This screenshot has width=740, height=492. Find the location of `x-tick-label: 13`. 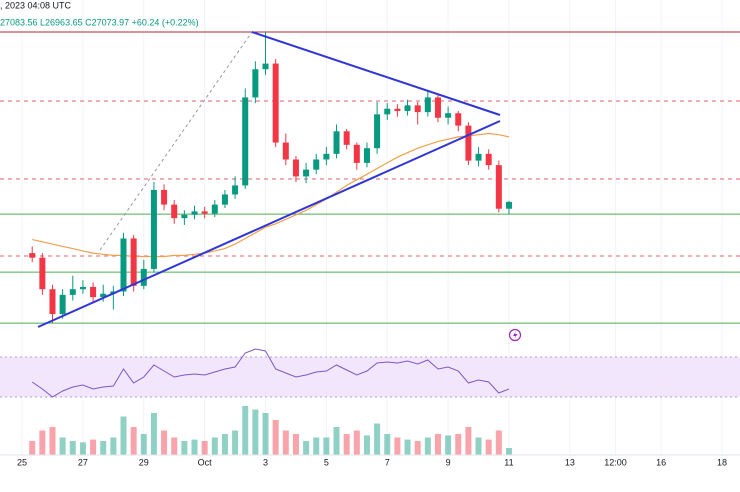

x-tick-label: 13 is located at coordinates (570, 462).